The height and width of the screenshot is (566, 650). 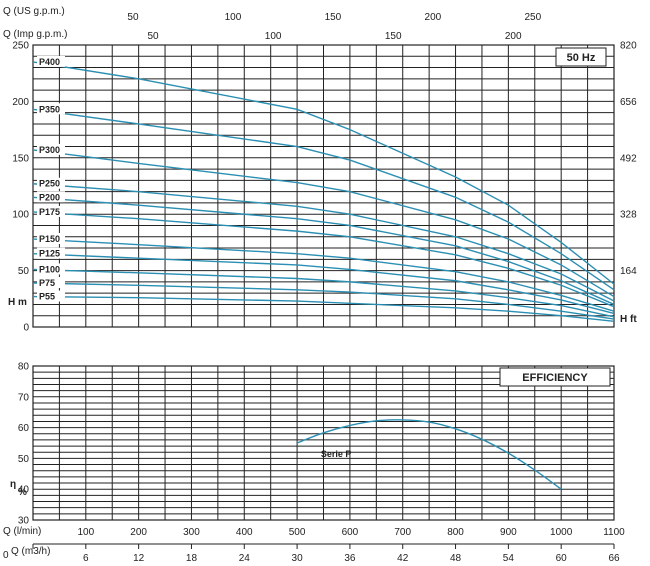 What do you see at coordinates (22, 531) in the screenshot?
I see `x-axis-label: Q (l/min)` at bounding box center [22, 531].